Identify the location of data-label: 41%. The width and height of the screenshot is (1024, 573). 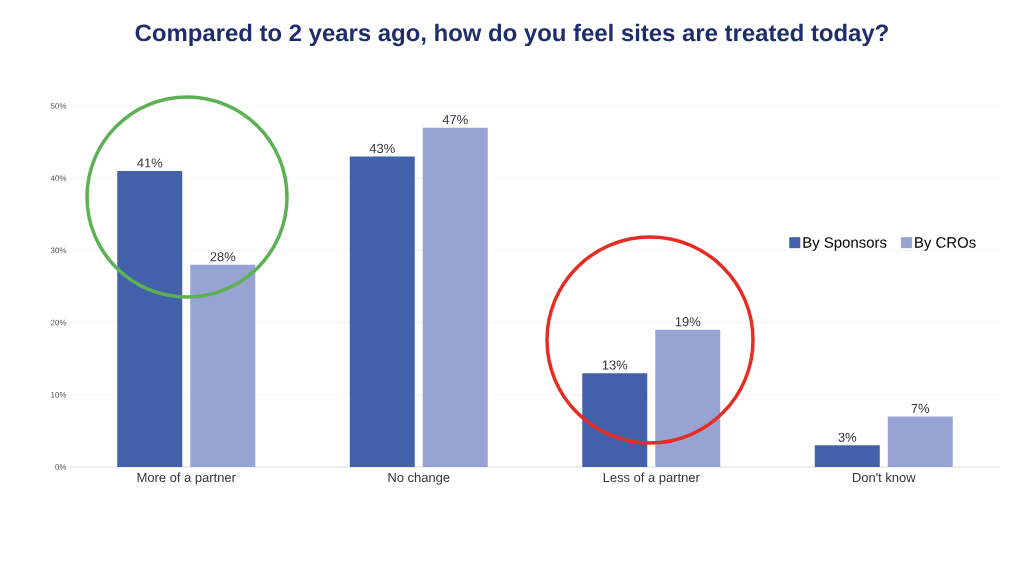
(150, 163).